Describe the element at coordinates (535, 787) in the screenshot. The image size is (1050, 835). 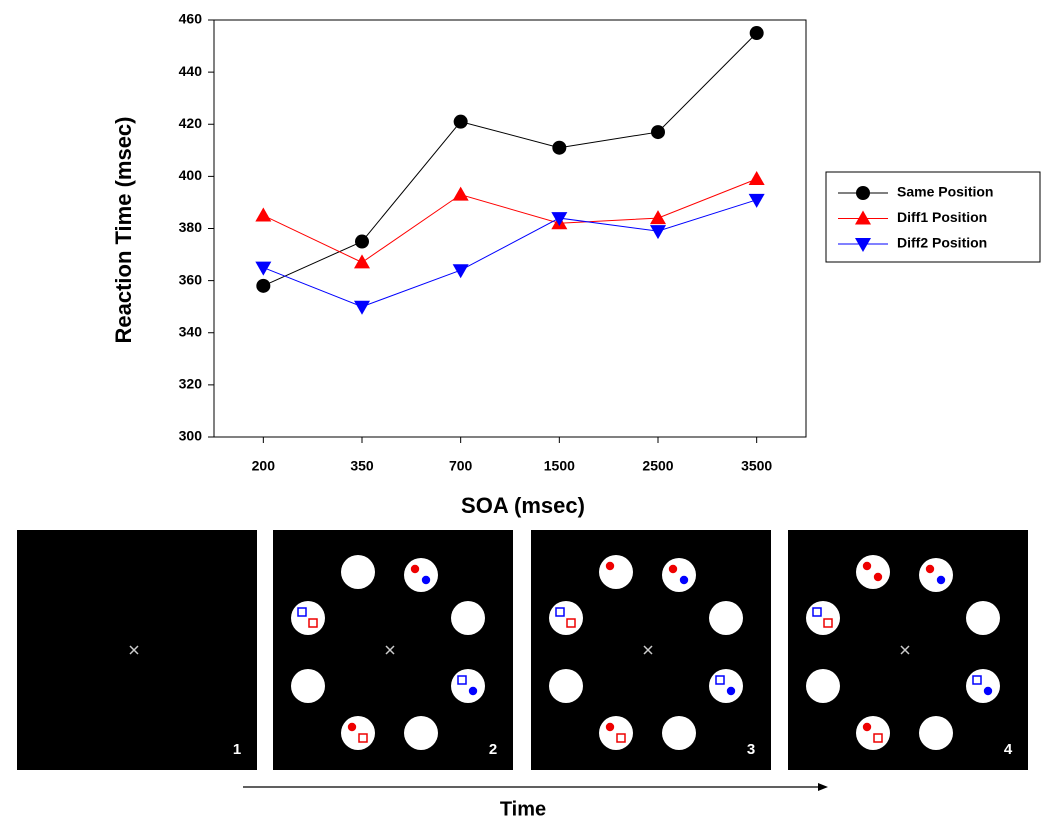
I see `time-arrow` at that location.